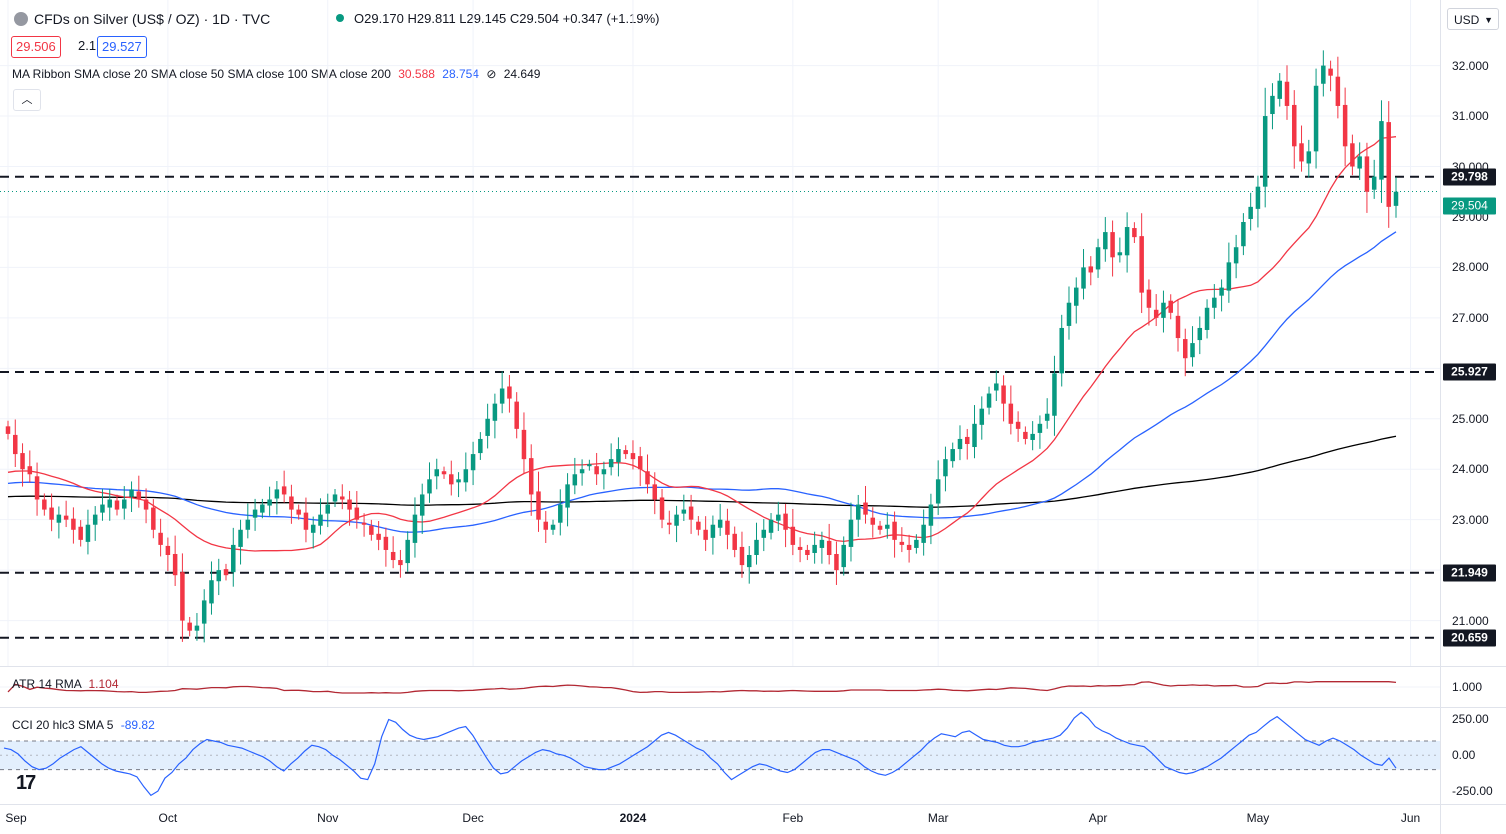 The width and height of the screenshot is (1506, 834). I want to click on time-axis-border, so click(753, 804).